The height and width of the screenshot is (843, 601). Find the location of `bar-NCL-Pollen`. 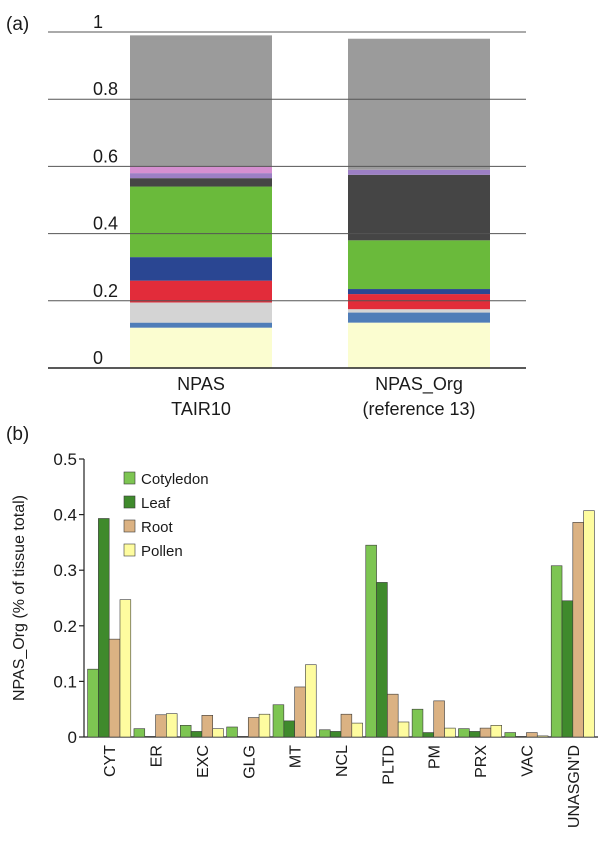

bar-NCL-Pollen is located at coordinates (357, 730).